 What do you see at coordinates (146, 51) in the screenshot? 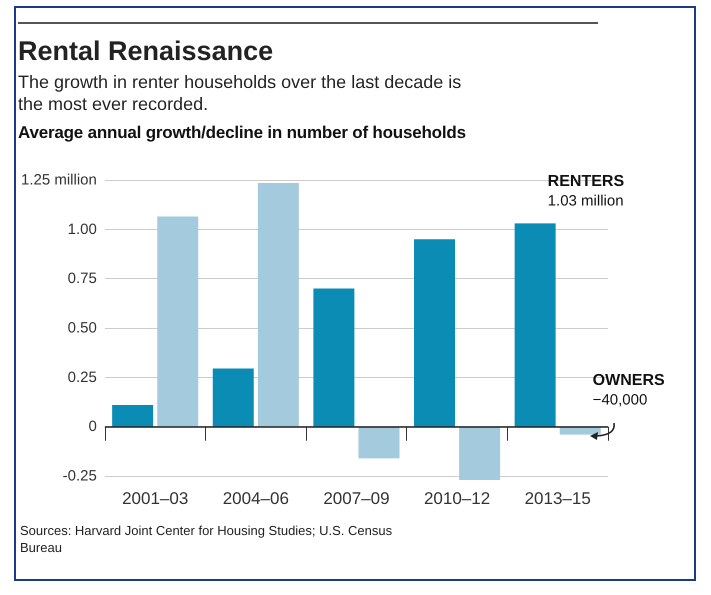
I see `chart-title: Rental Renaissance` at bounding box center [146, 51].